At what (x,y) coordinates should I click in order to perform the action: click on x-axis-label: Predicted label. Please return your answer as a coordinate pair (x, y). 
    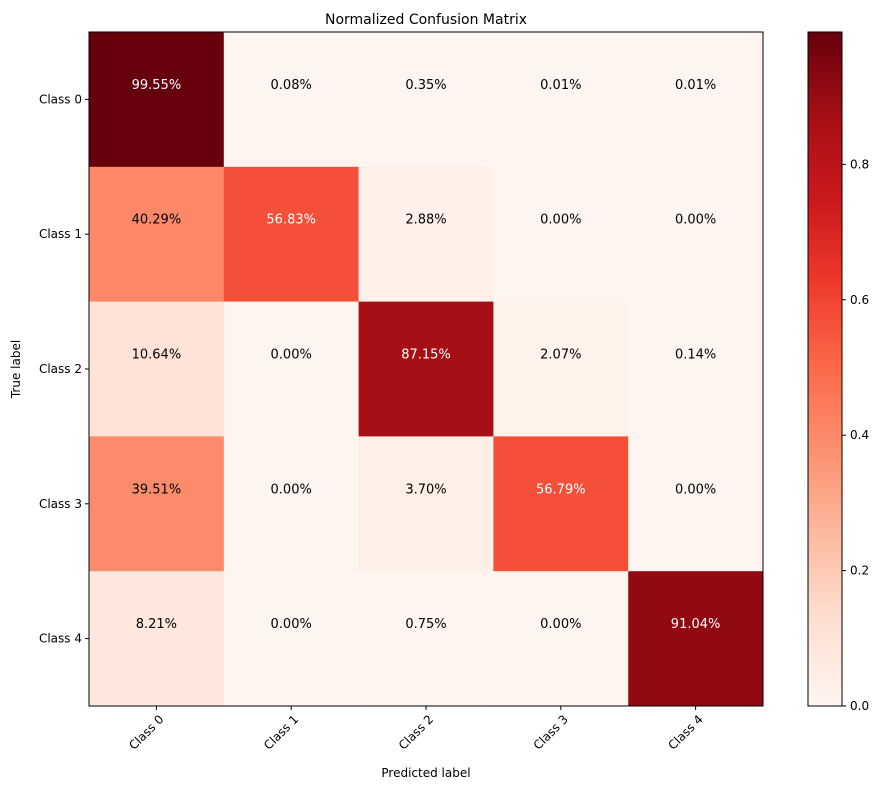
    Looking at the image, I should click on (425, 773).